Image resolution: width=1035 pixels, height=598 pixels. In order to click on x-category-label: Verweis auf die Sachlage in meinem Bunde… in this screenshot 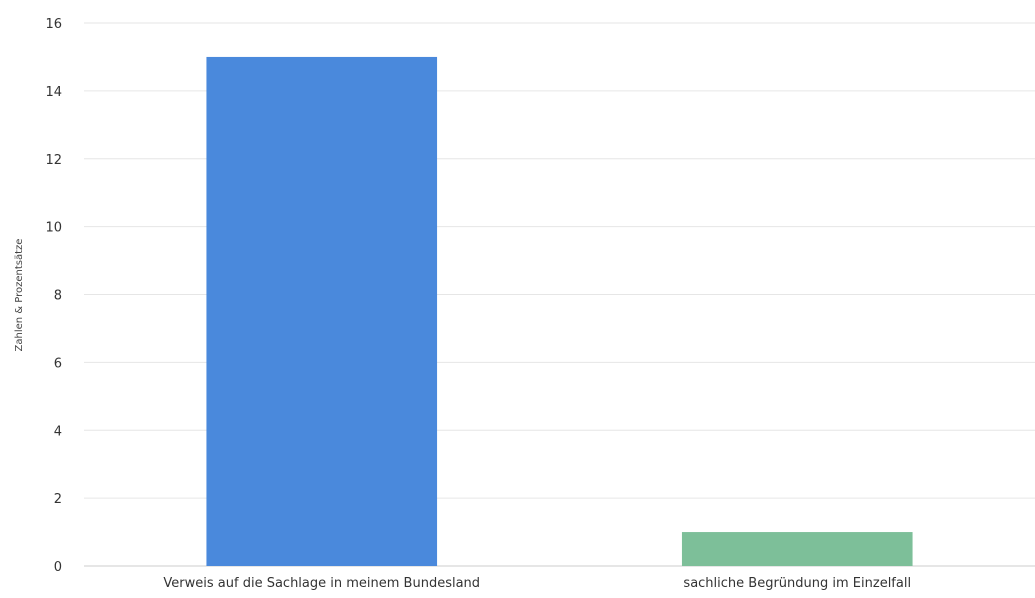, I will do `click(321, 583)`.